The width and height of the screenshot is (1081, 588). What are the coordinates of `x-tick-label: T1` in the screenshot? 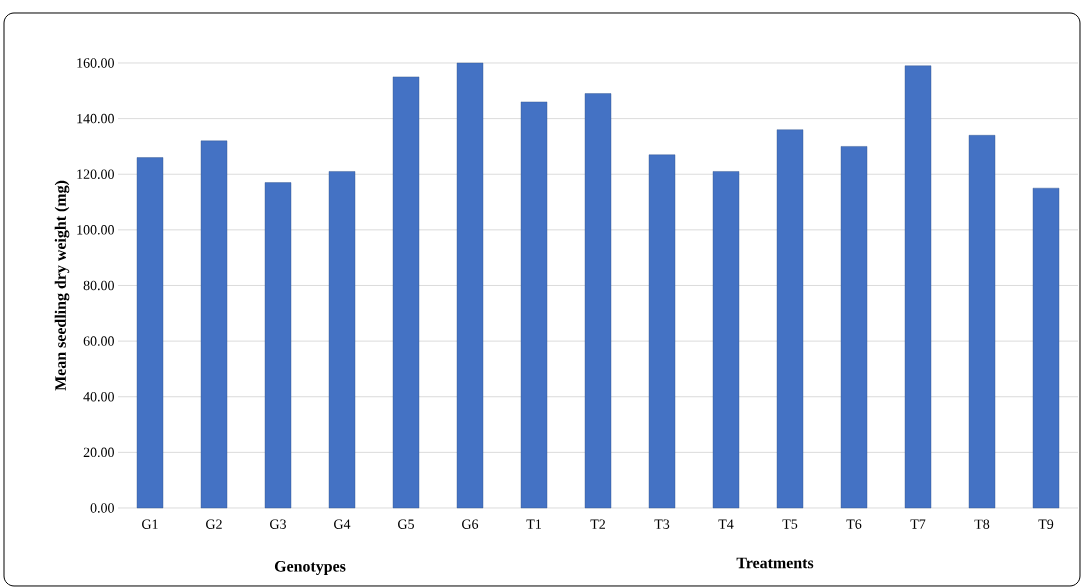 It's located at (533, 524).